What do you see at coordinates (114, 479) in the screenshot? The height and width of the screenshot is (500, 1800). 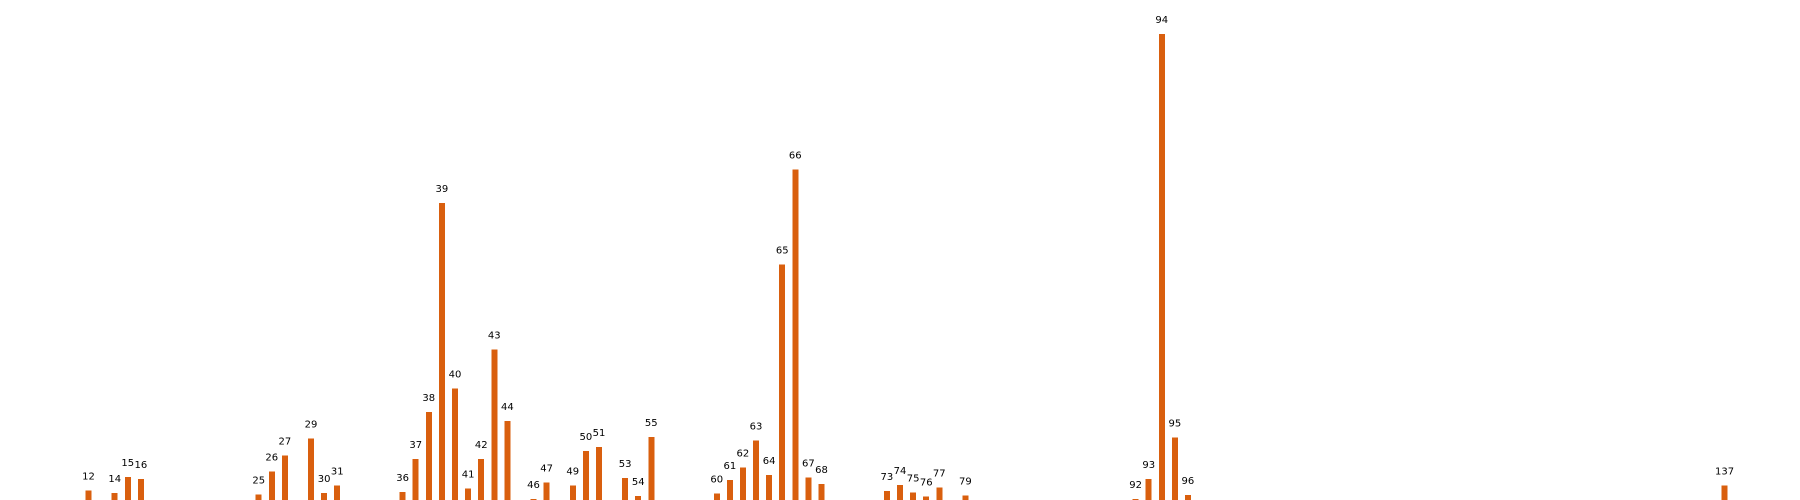 I see `bar-label-14: 14` at bounding box center [114, 479].